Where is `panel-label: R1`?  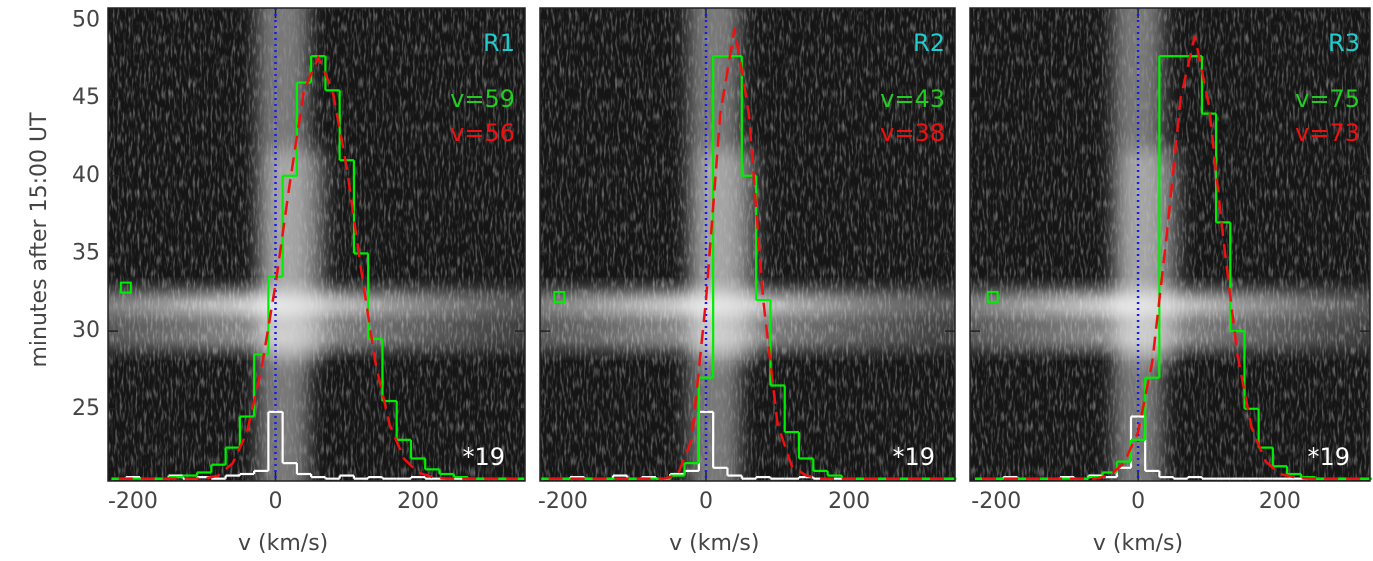 panel-label: R1 is located at coordinates (499, 43).